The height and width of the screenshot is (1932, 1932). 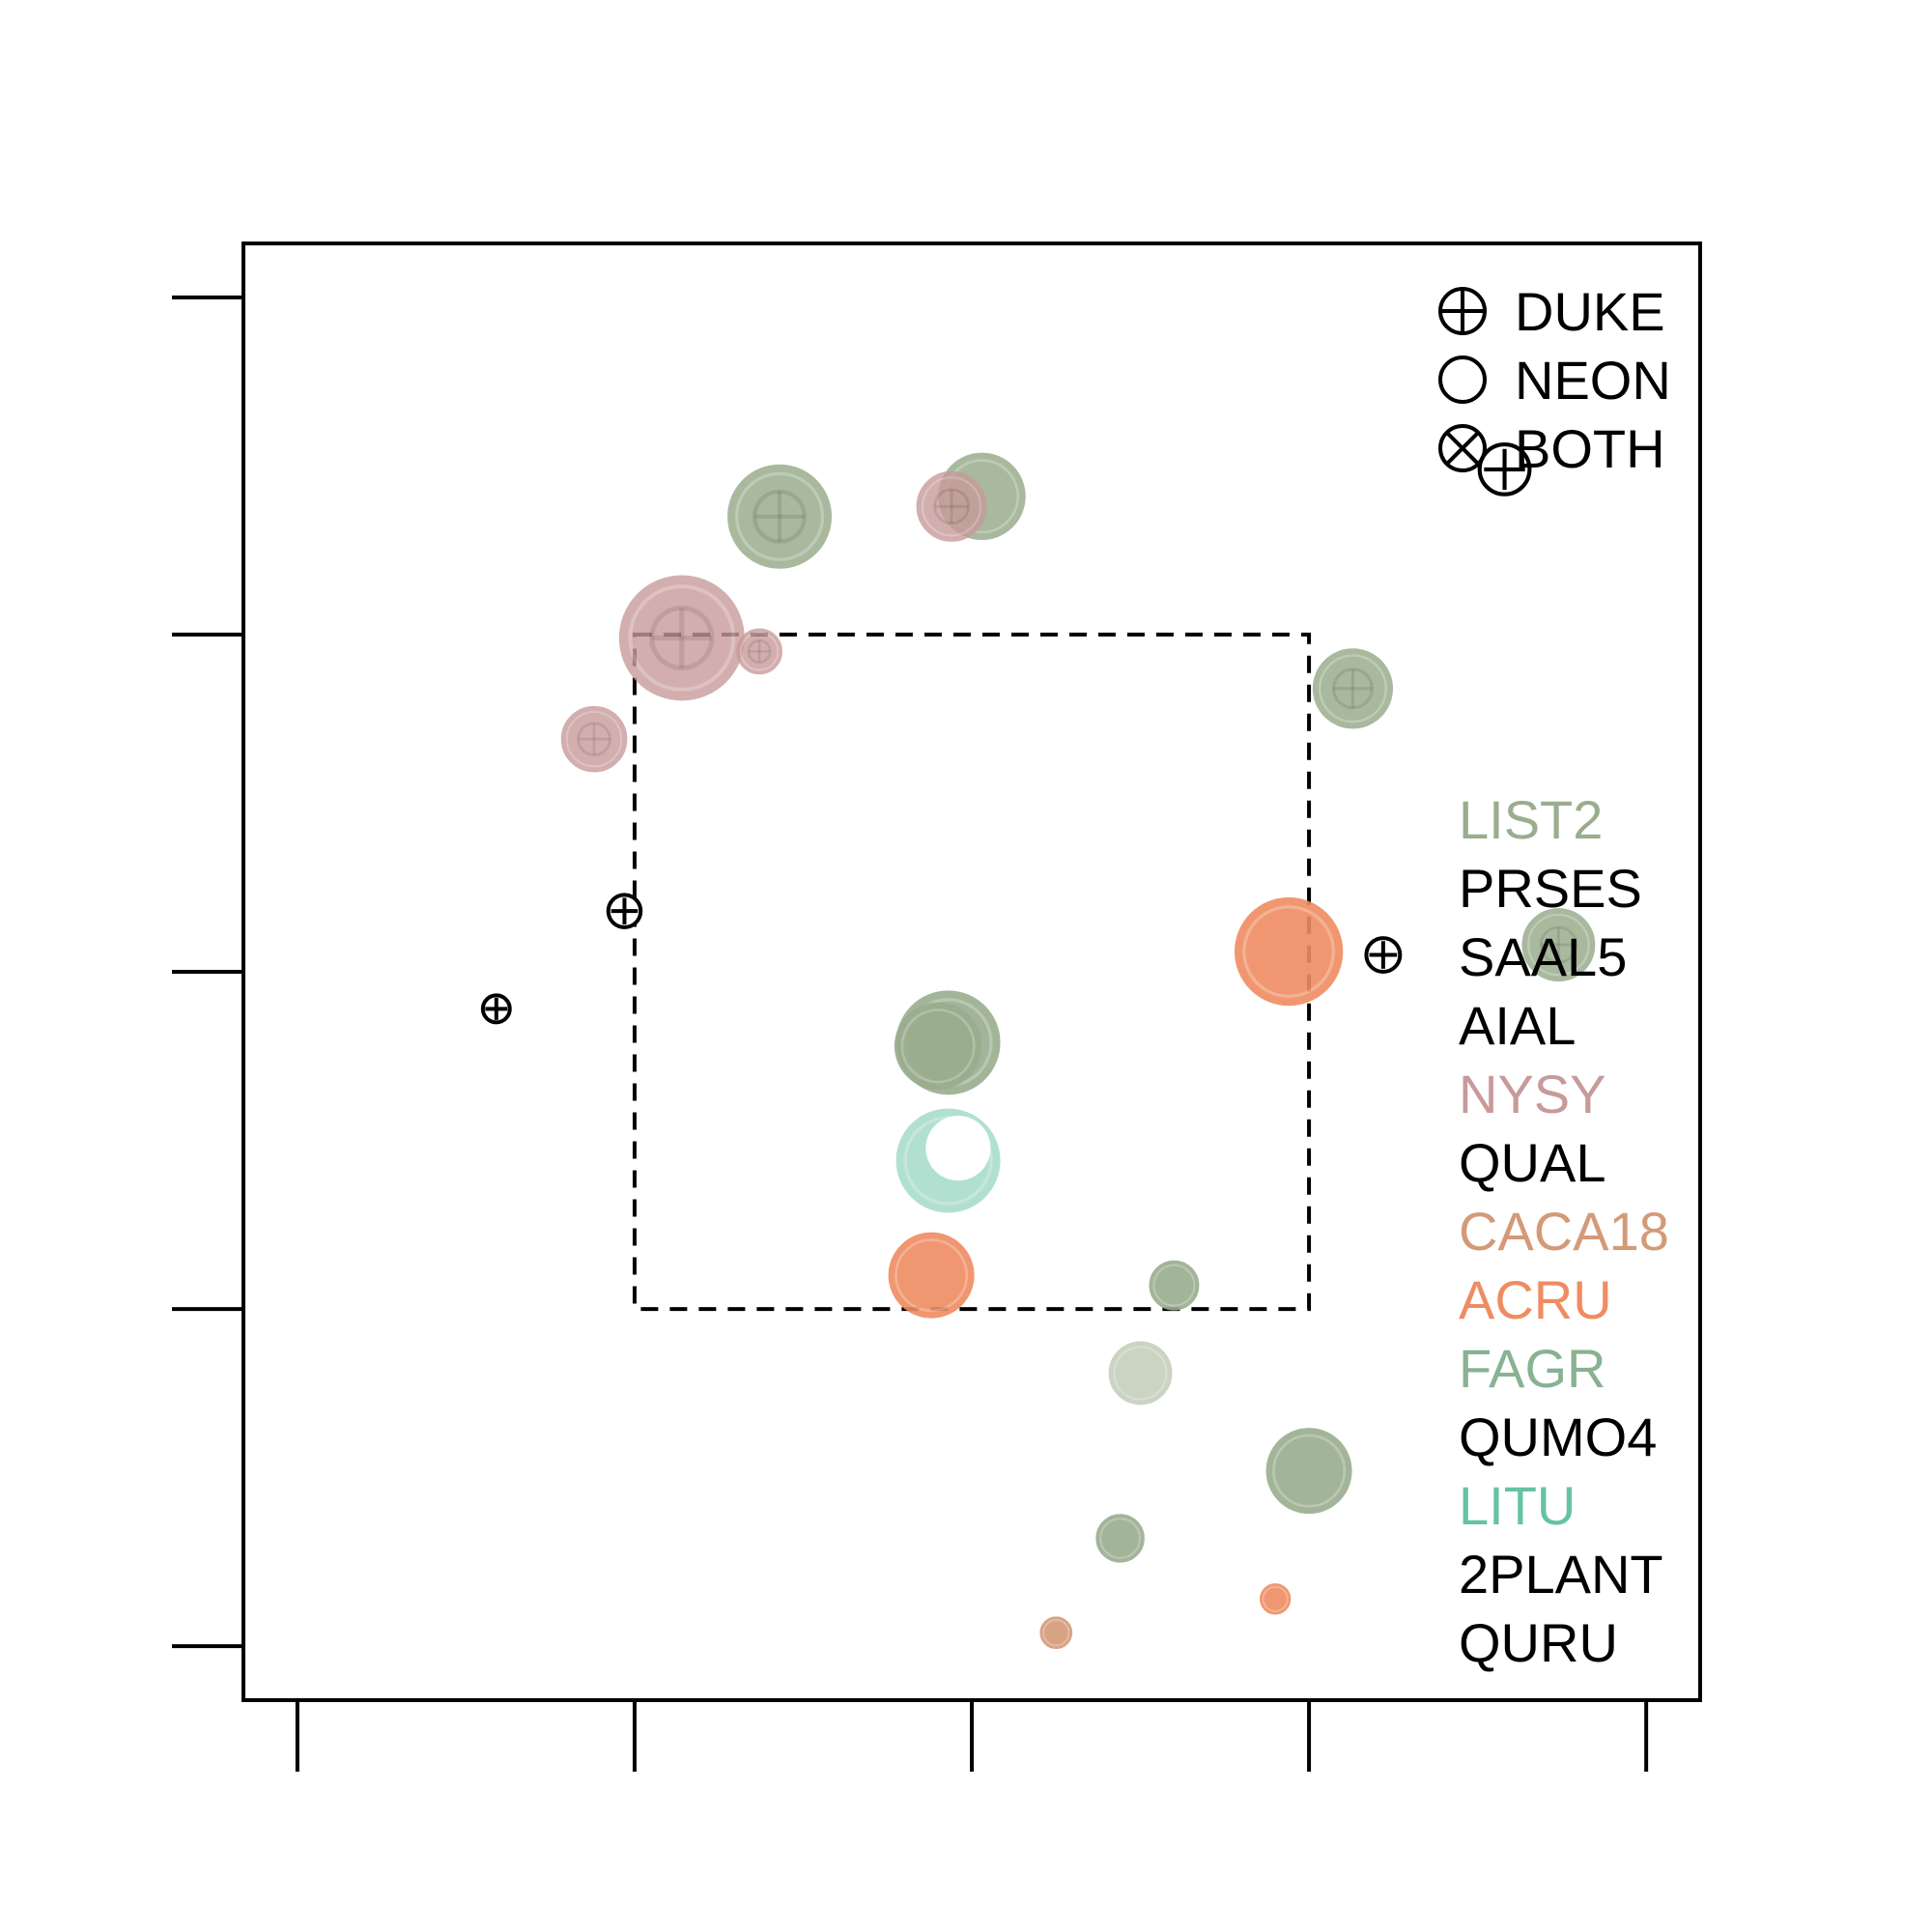 I want to click on species-legend-label: 2PLANT, so click(x=1561, y=1574).